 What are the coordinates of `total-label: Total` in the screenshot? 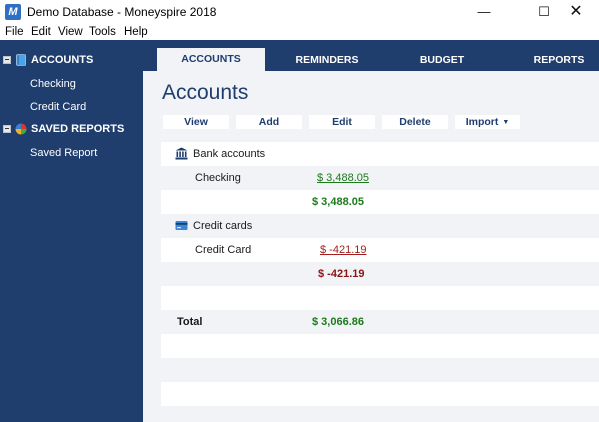 It's located at (190, 322).